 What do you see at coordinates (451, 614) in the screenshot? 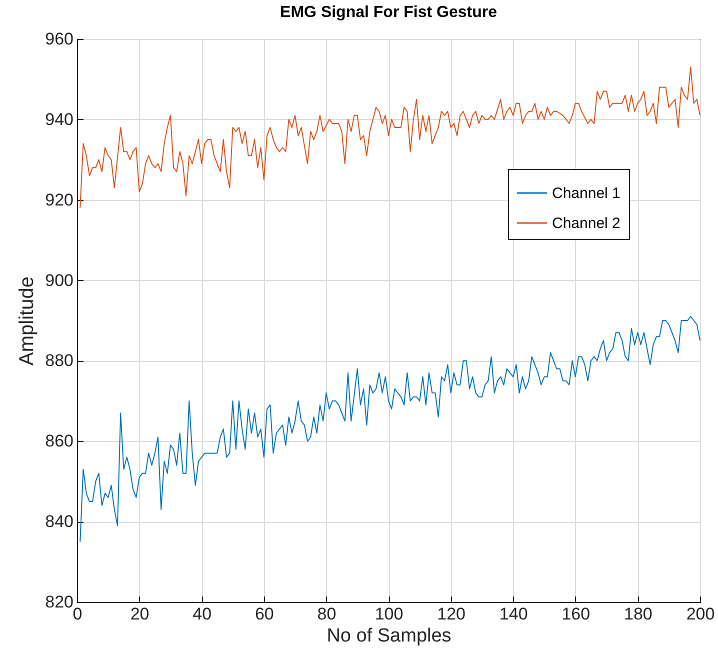
I see `x-tick-label: 120` at bounding box center [451, 614].